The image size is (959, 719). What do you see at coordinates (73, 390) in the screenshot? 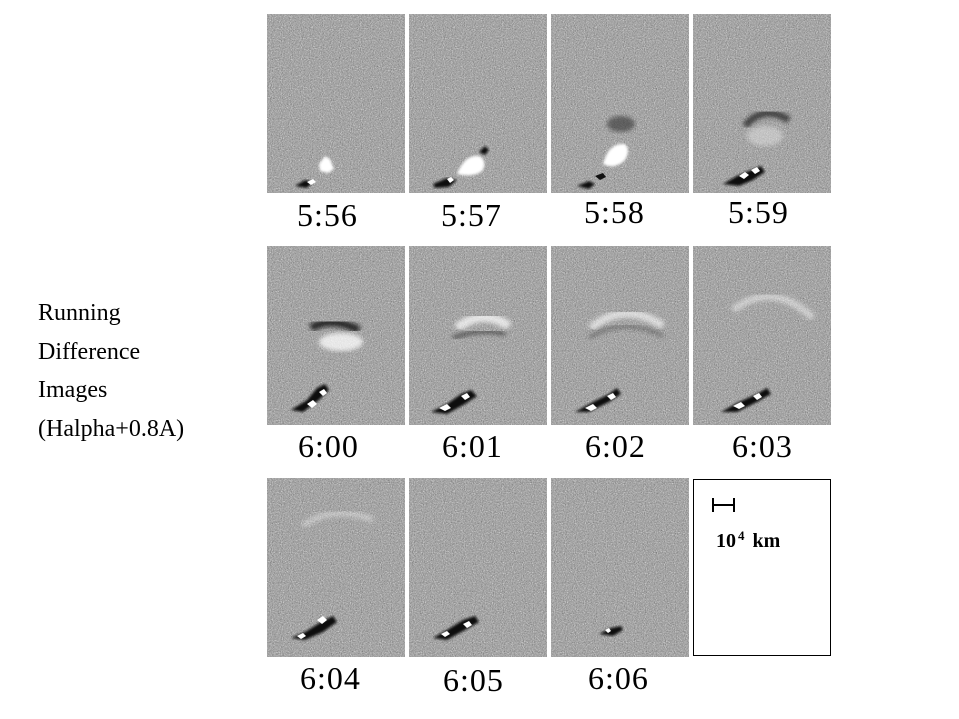
I see `side-label-line-3: Images` at bounding box center [73, 390].